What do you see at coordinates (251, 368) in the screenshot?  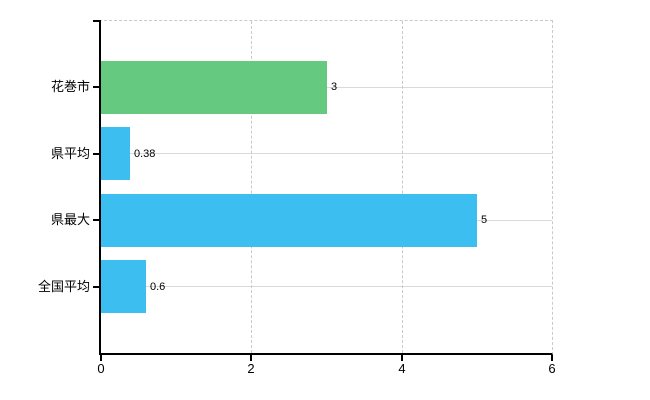 I see `x-axis-tick-label: 2` at bounding box center [251, 368].